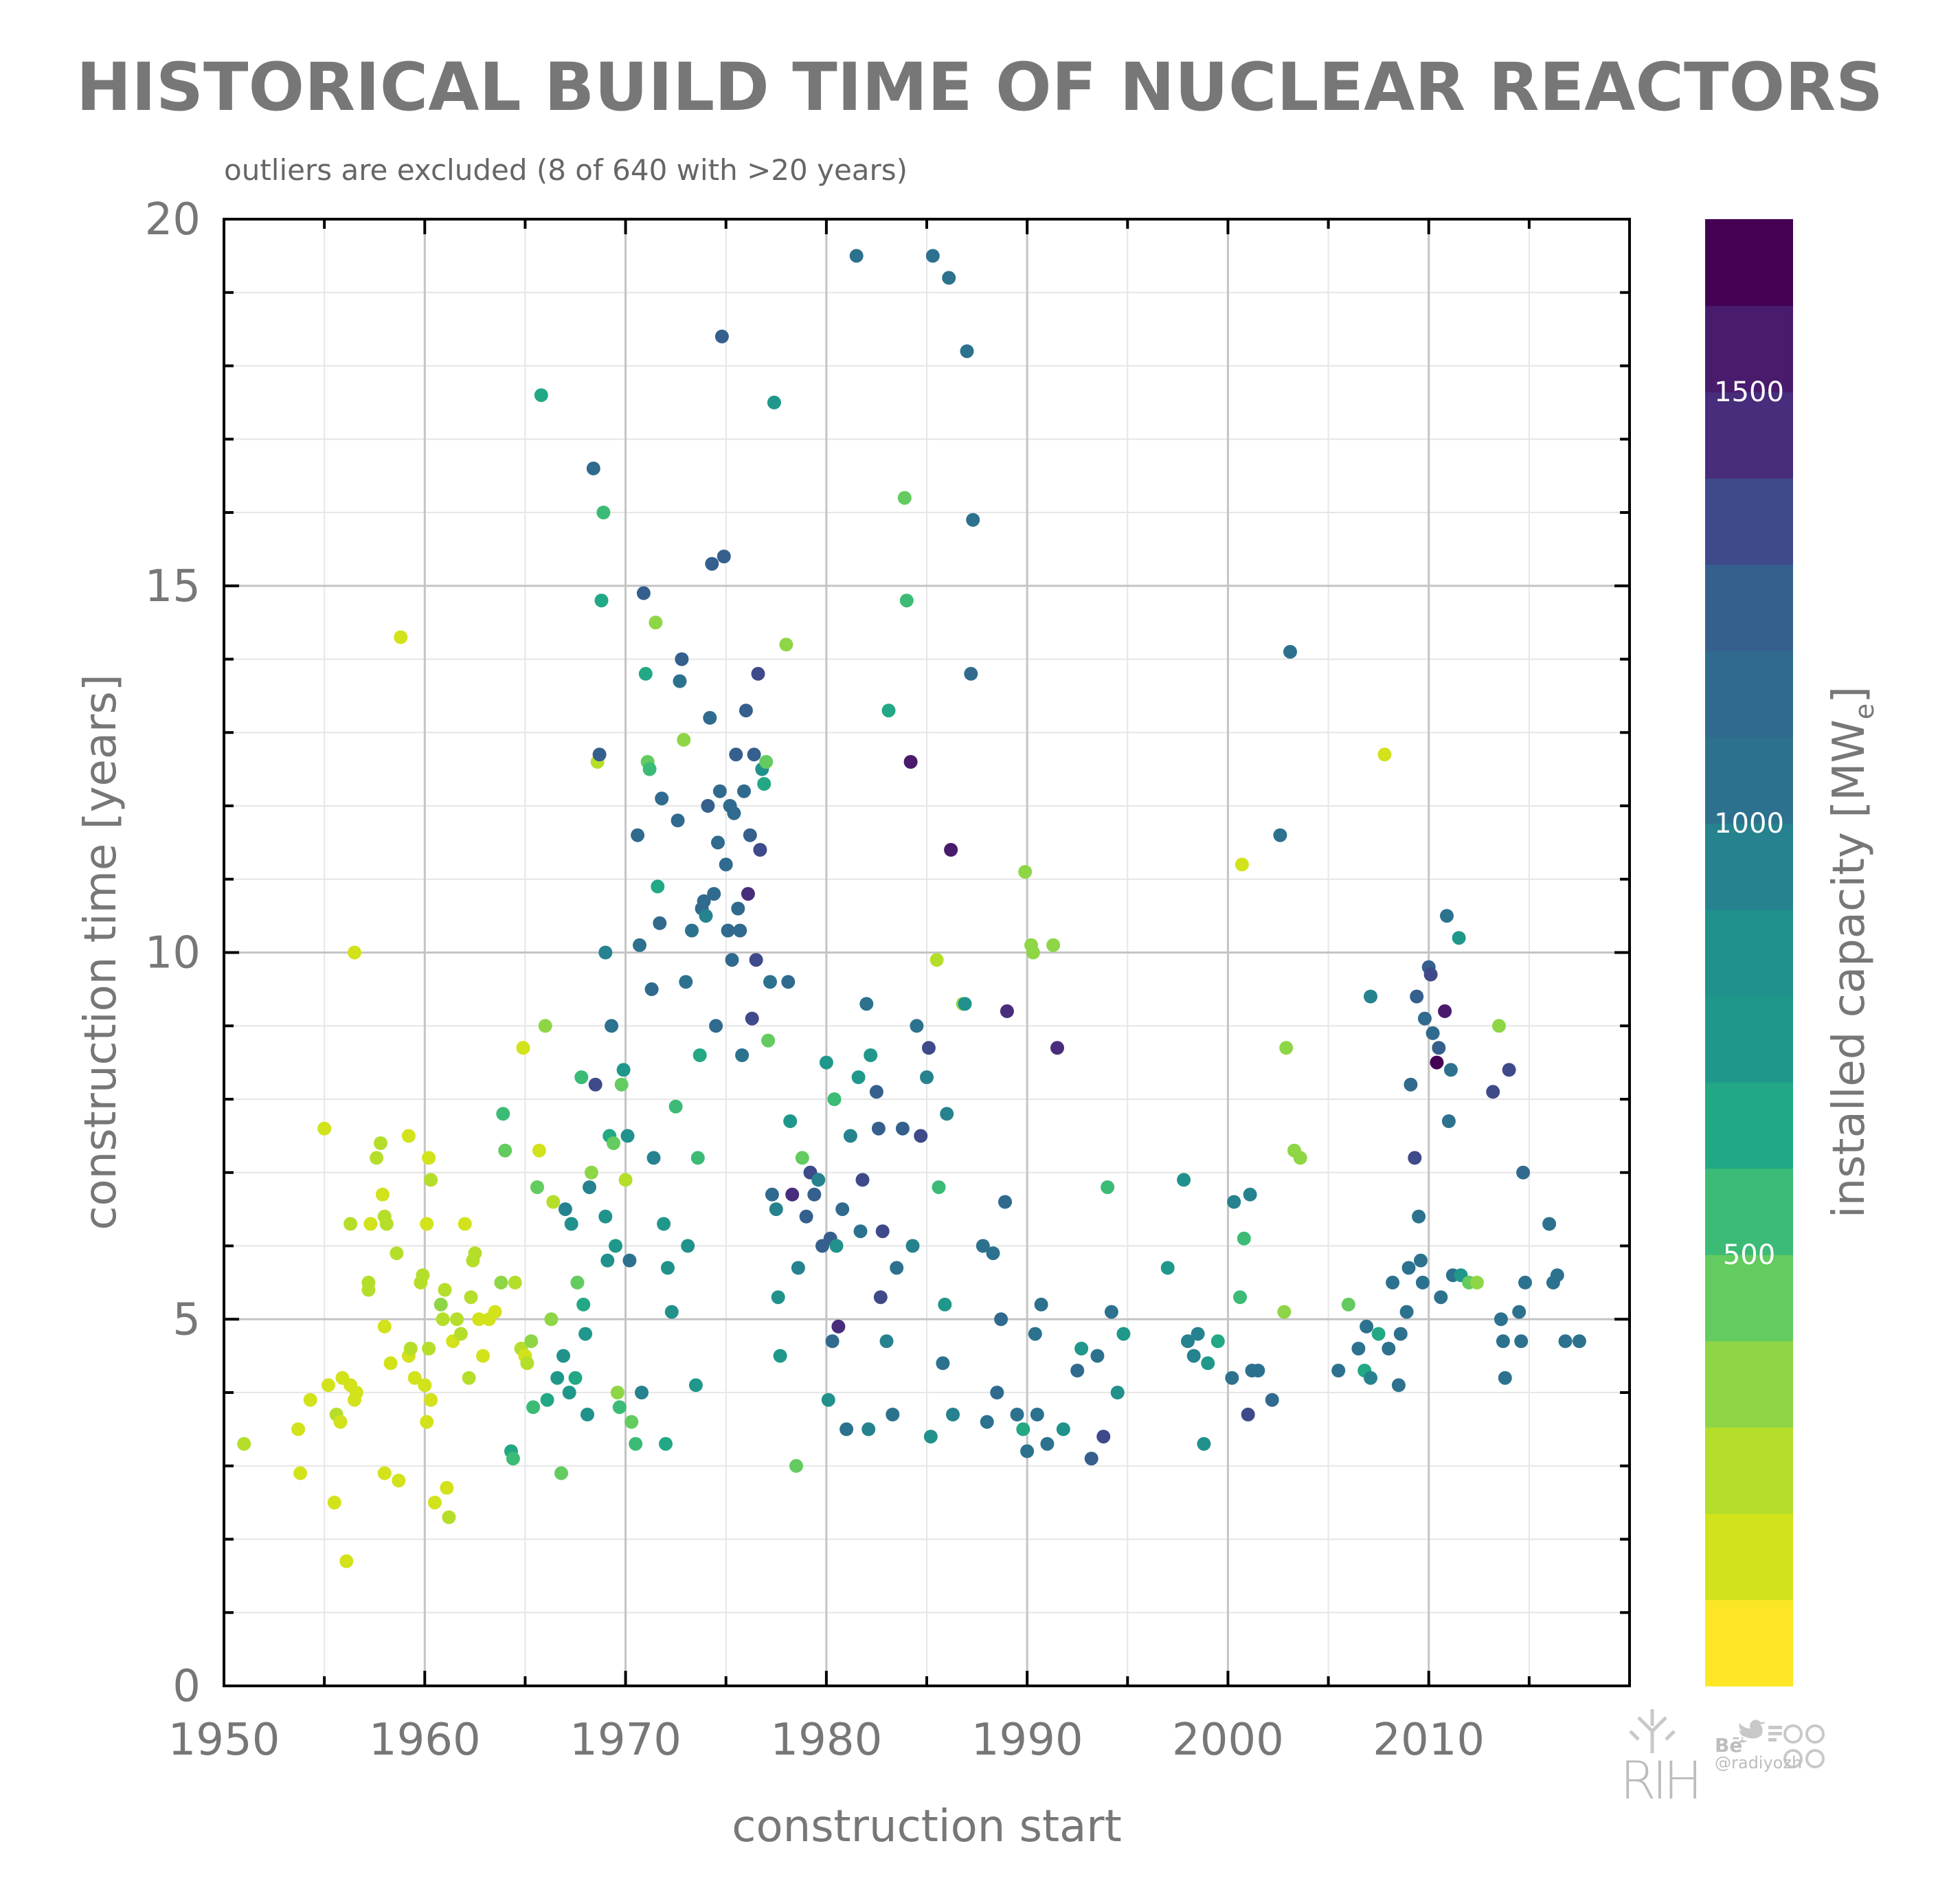 The image size is (1960, 1881). I want to click on colorbar-label-subscript: e, so click(1864, 711).